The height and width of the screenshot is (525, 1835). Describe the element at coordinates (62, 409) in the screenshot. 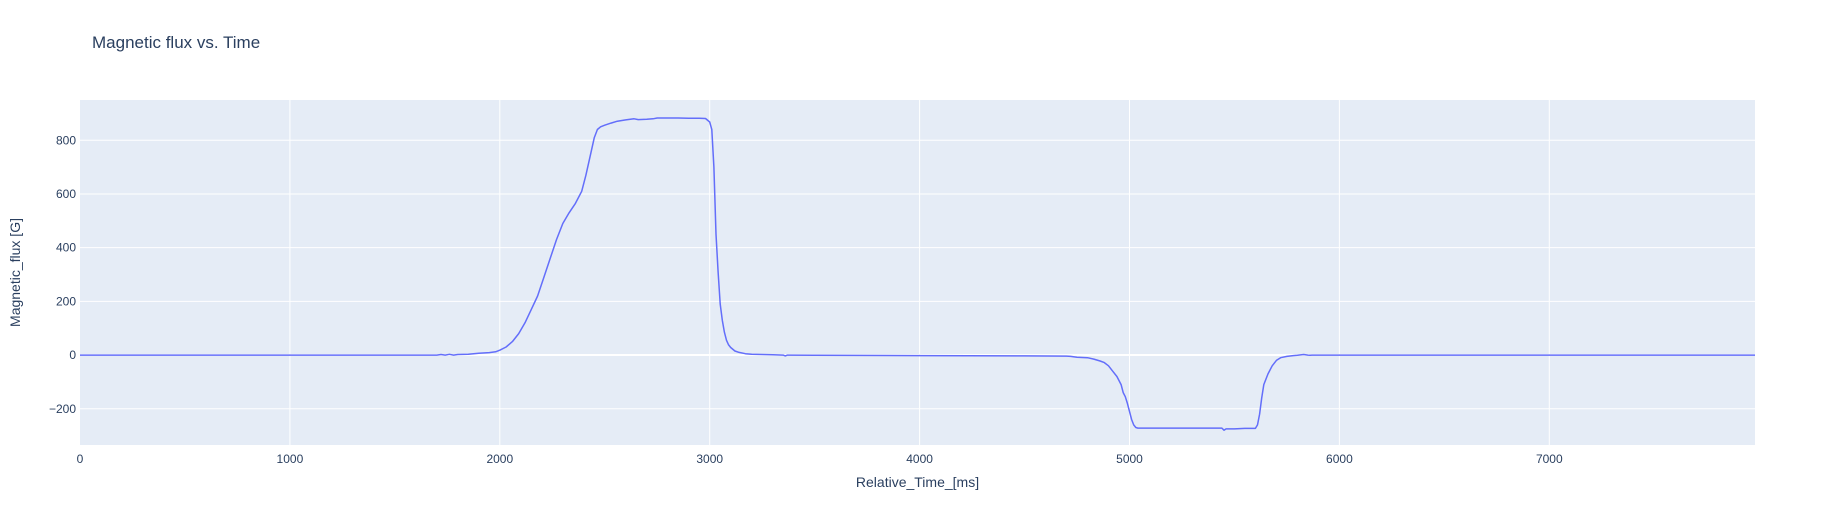

I see `y-tick-label: −200` at that location.